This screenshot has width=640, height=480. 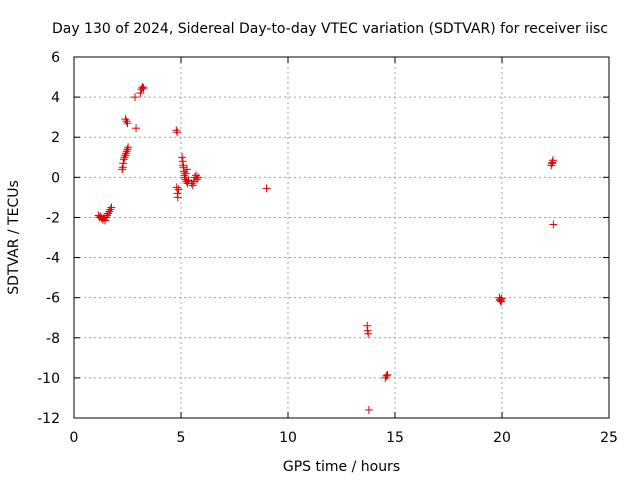 What do you see at coordinates (55, 138) in the screenshot?
I see `y-tick-label: 2` at bounding box center [55, 138].